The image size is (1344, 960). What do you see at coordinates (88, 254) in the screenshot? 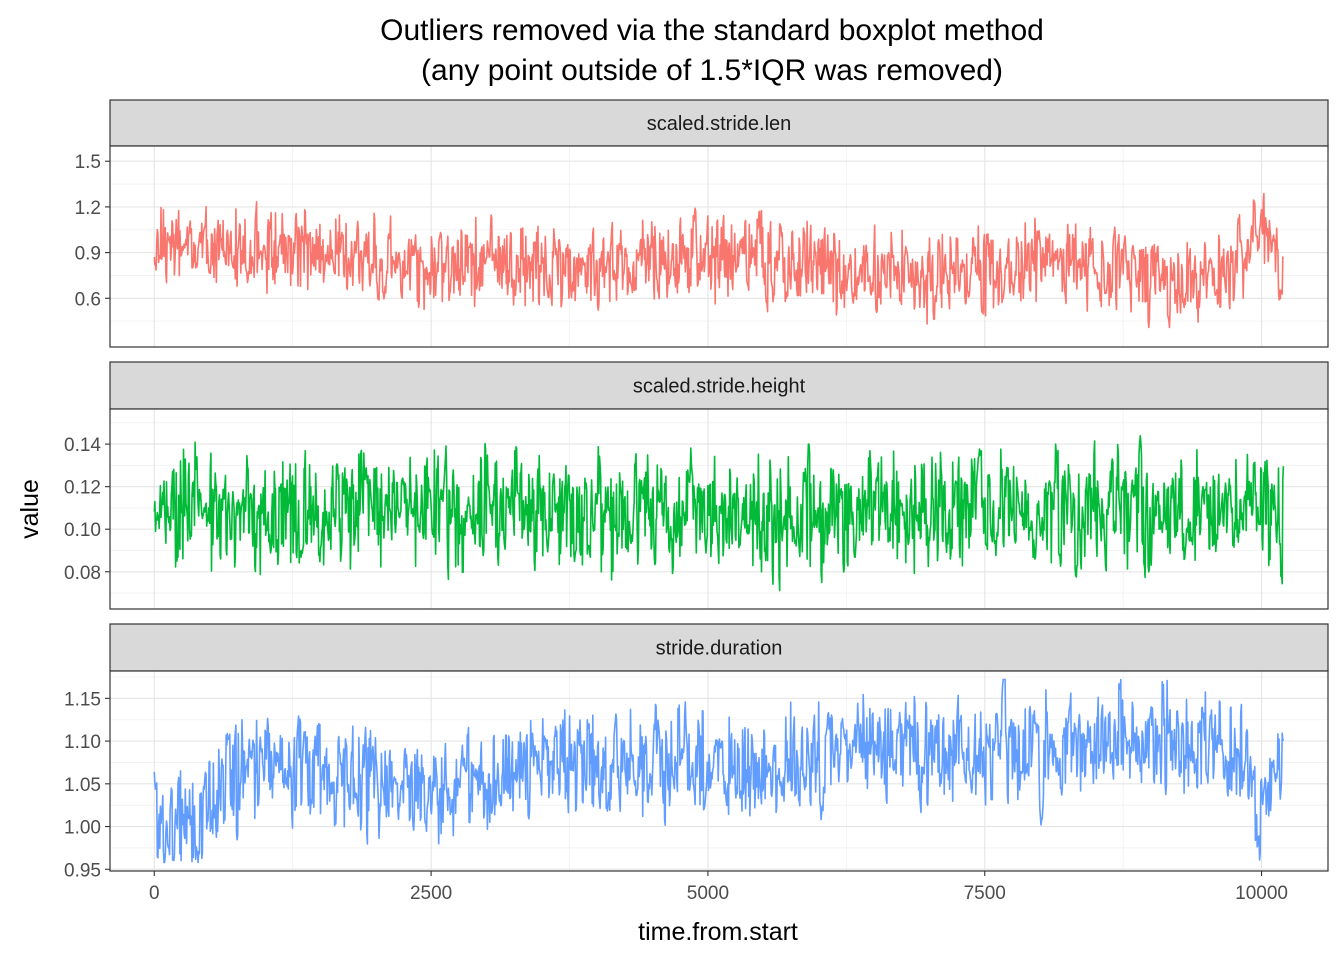
I see `y-tick-label: 0.9` at bounding box center [88, 254].